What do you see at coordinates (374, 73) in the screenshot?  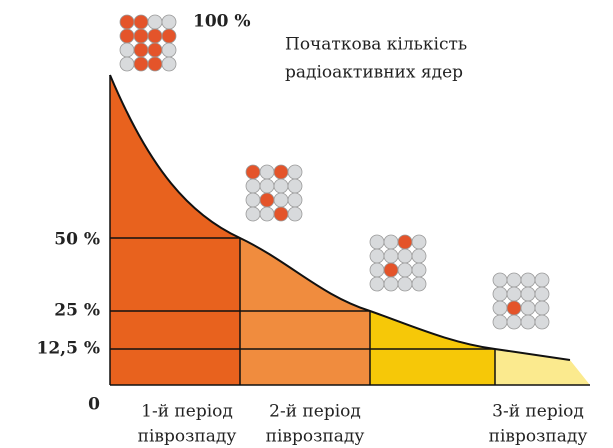 I see `caption-line: радіоактивних ядер` at bounding box center [374, 73].